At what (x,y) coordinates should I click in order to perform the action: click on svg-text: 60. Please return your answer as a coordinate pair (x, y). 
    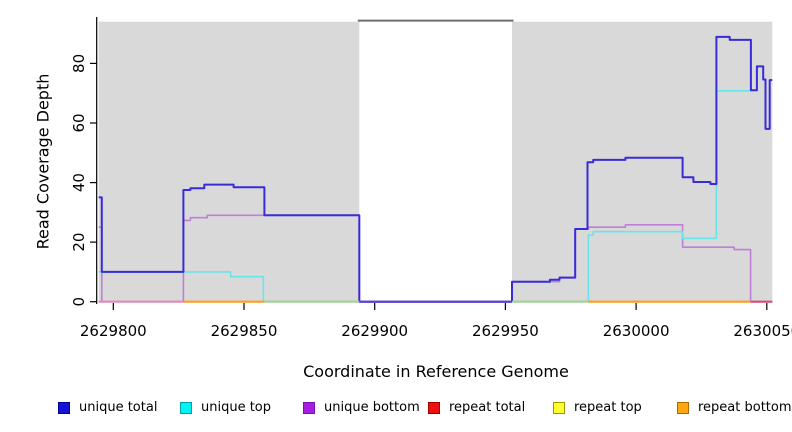
    Looking at the image, I should click on (79, 122).